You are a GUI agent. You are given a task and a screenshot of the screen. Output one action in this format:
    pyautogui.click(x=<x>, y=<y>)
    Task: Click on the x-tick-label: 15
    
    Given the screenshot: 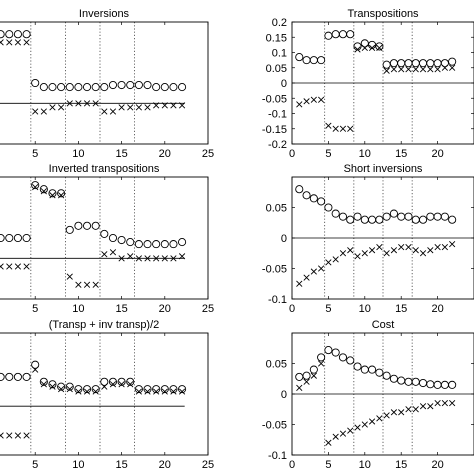 What is the action you would take?
    pyautogui.click(x=401, y=465)
    